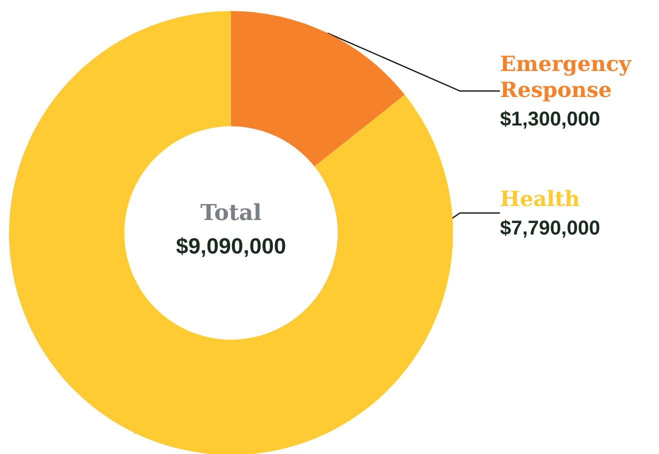  Describe the element at coordinates (231, 213) in the screenshot. I see `text: Total` at that location.